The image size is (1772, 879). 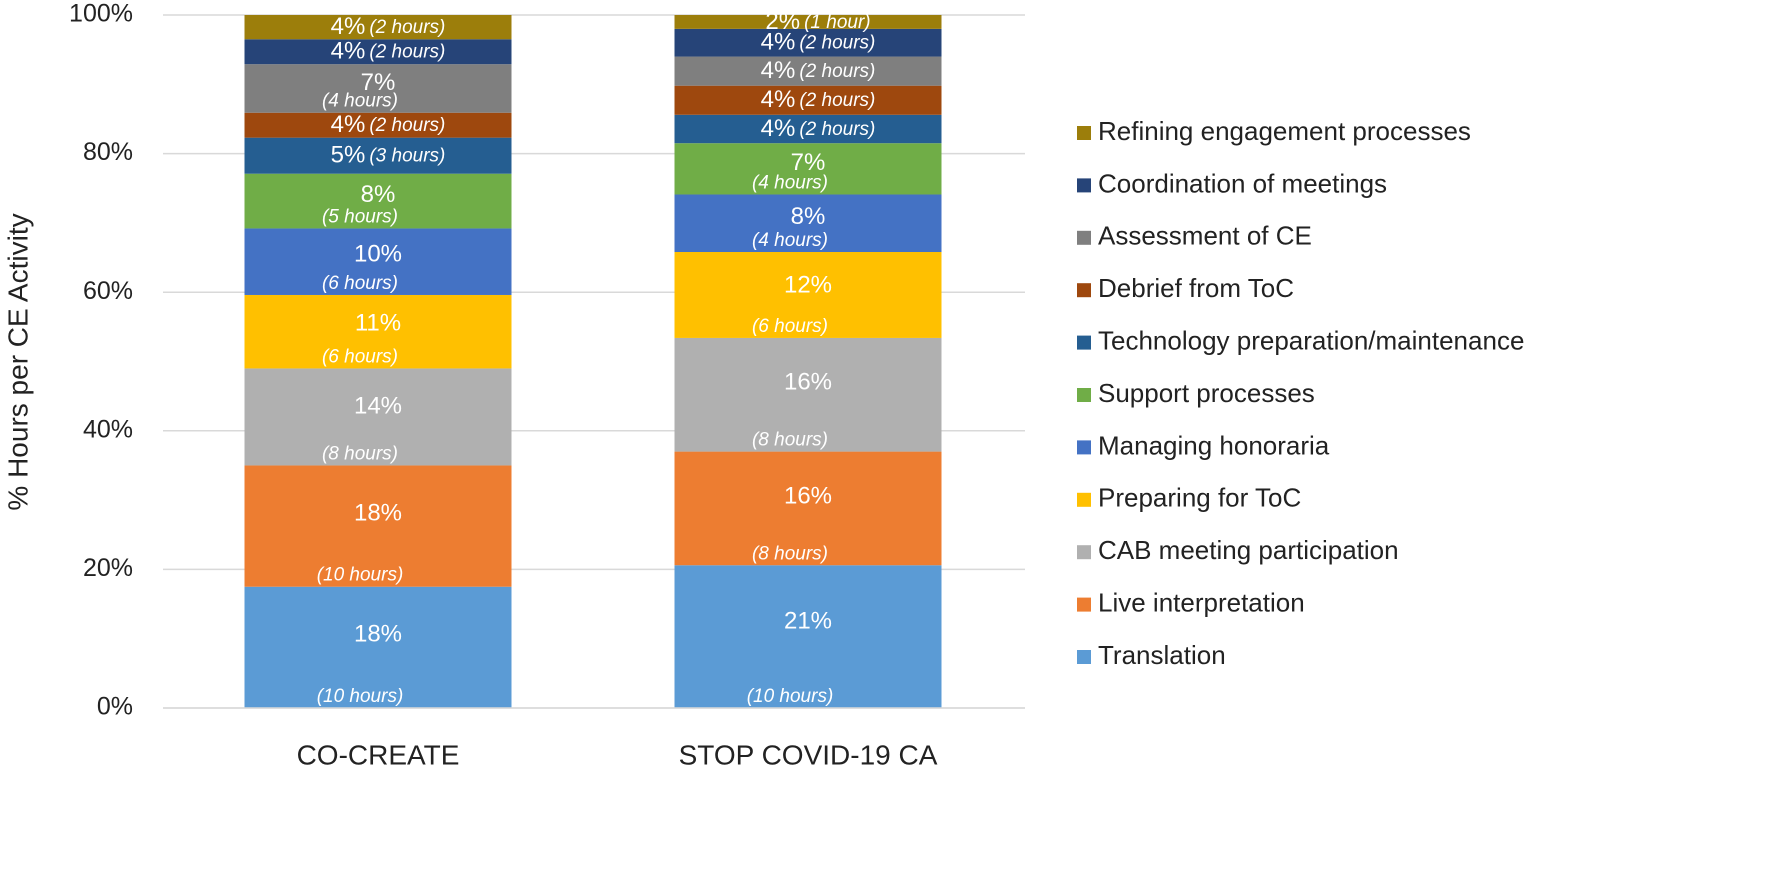 What do you see at coordinates (808, 754) in the screenshot?
I see `x-tick-label: STOP COVID-19 CA` at bounding box center [808, 754].